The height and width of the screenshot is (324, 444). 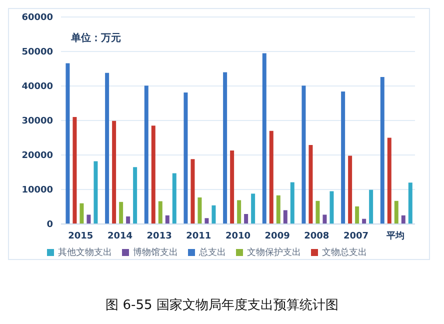 What do you see at coordinates (85, 253) in the screenshot?
I see `legend-label: 其他文物支出` at bounding box center [85, 253].